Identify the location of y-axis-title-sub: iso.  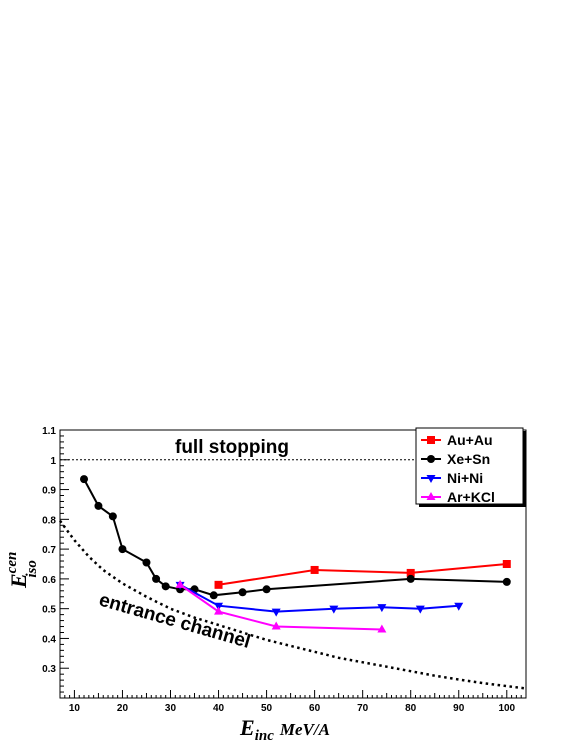
(32, 569).